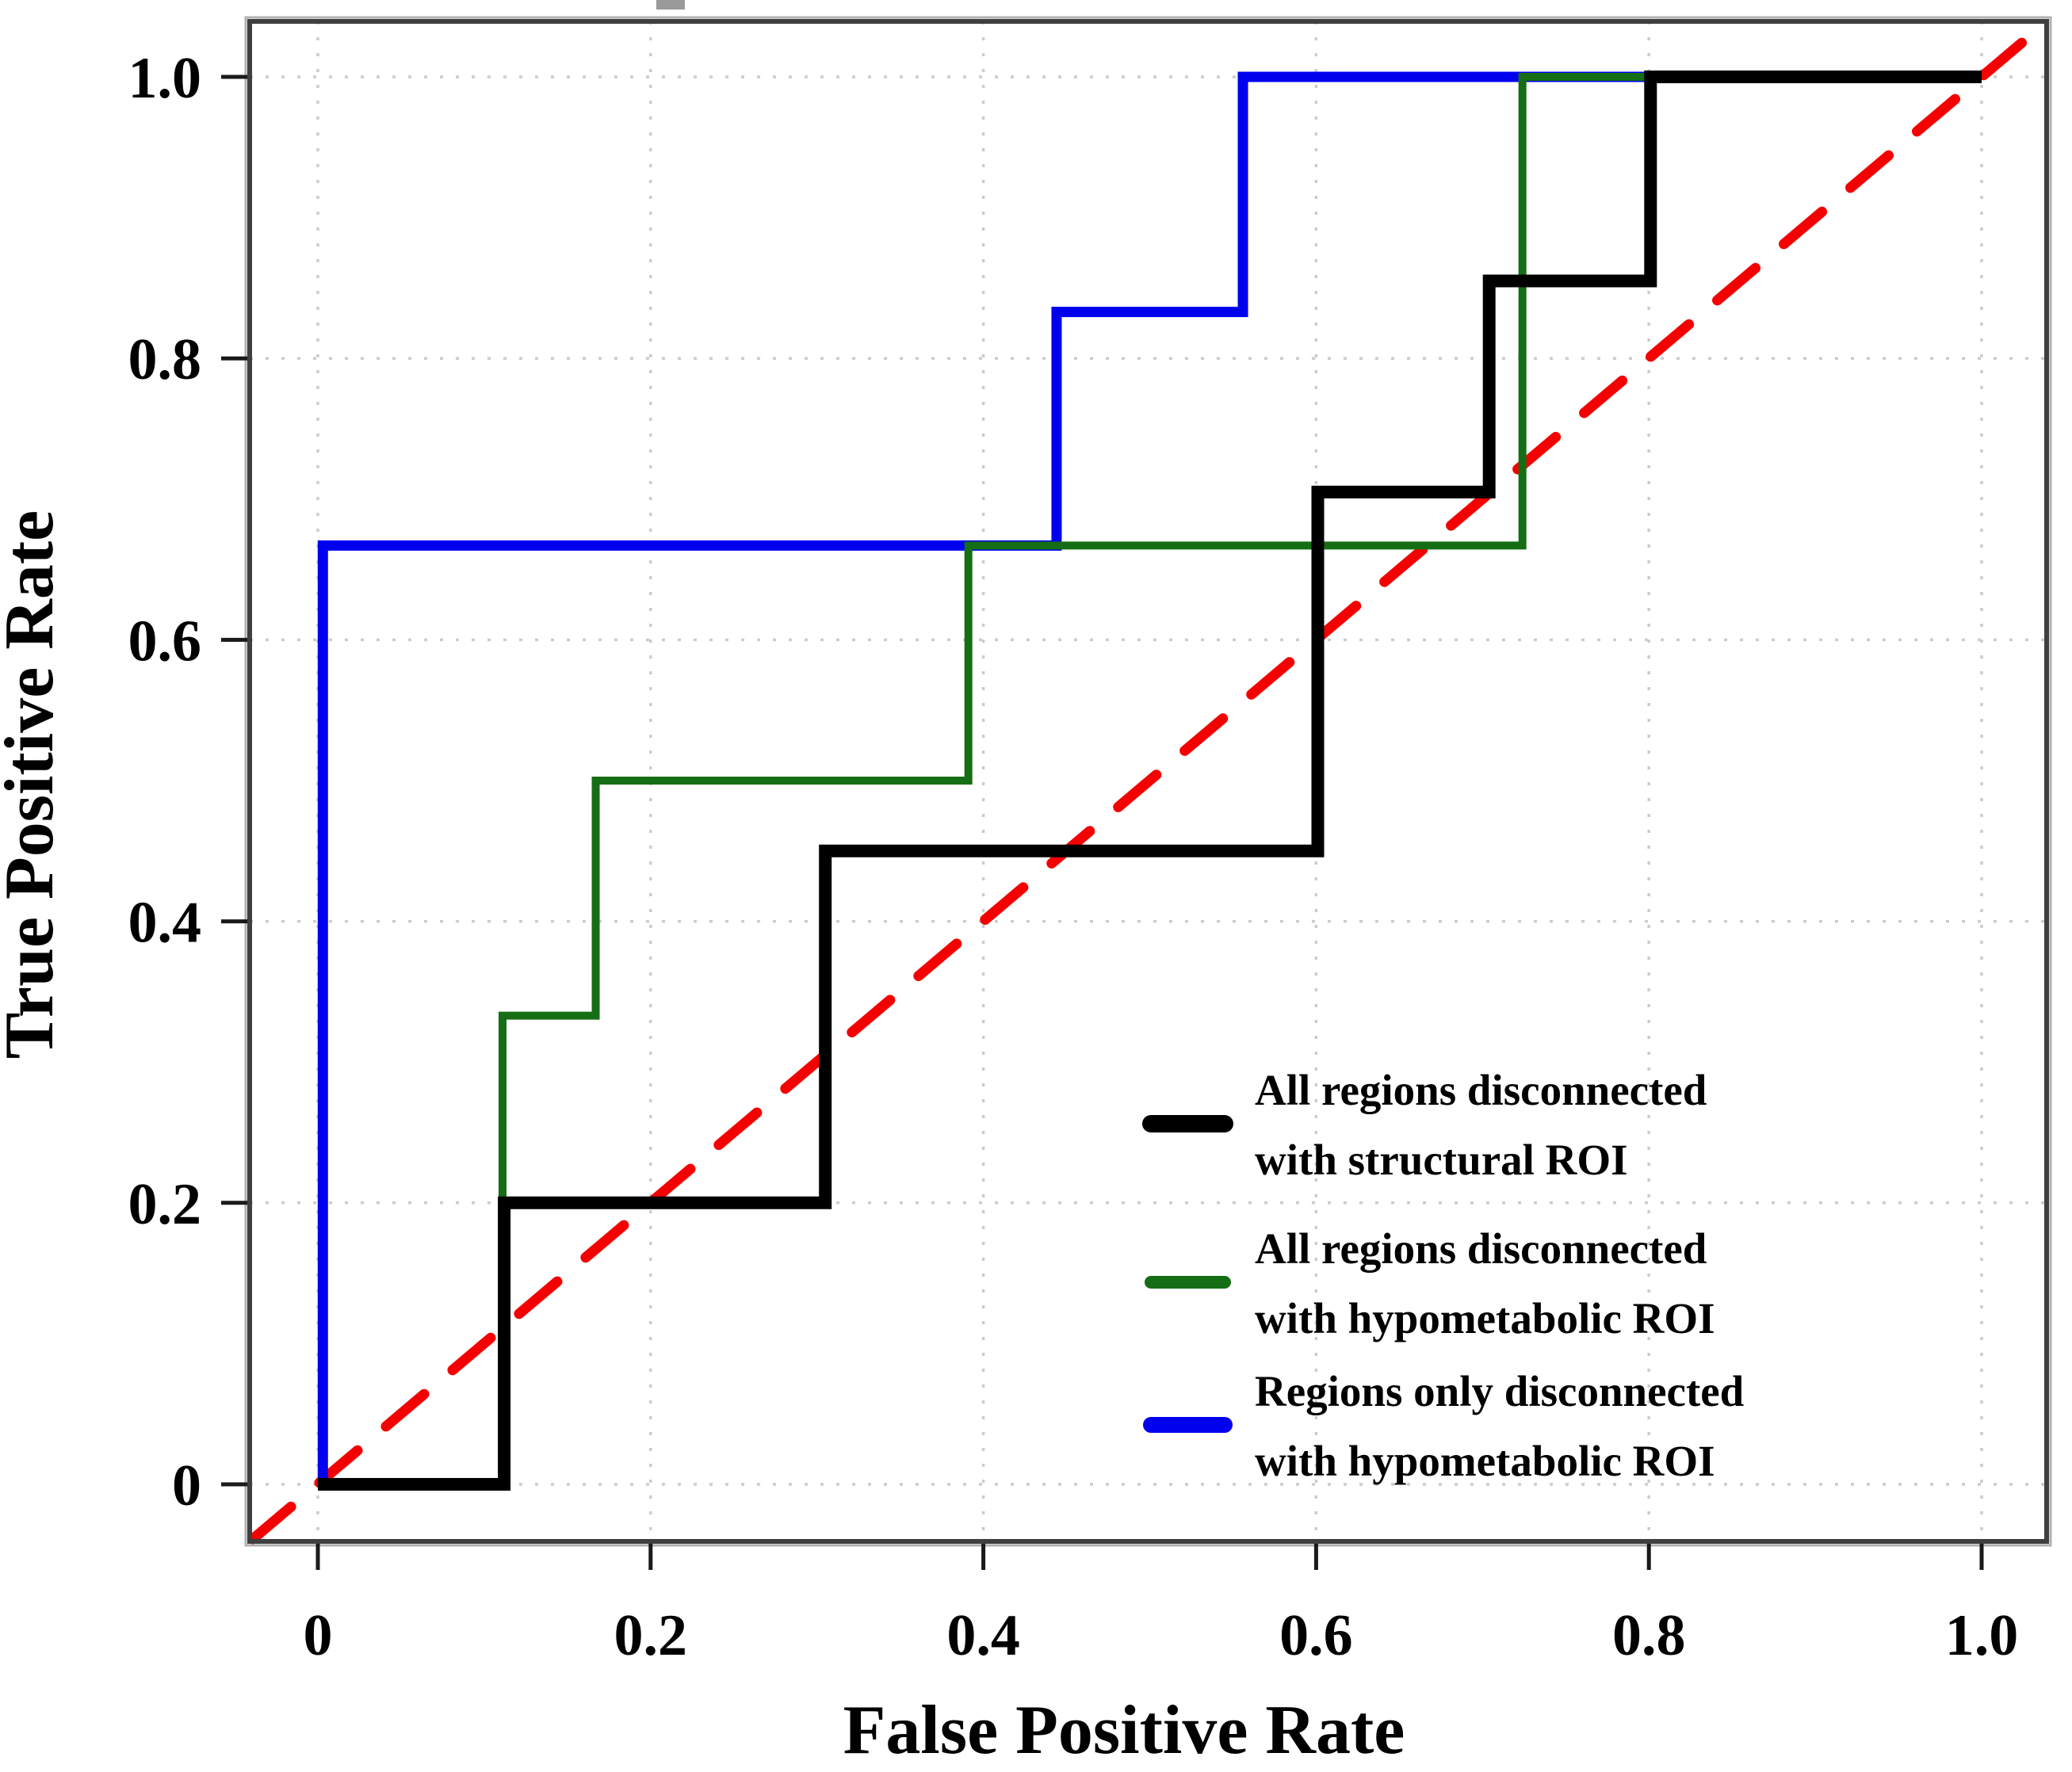 The width and height of the screenshot is (2072, 1772). Describe the element at coordinates (983, 1635) in the screenshot. I see `x-tick-label: 0.4` at that location.